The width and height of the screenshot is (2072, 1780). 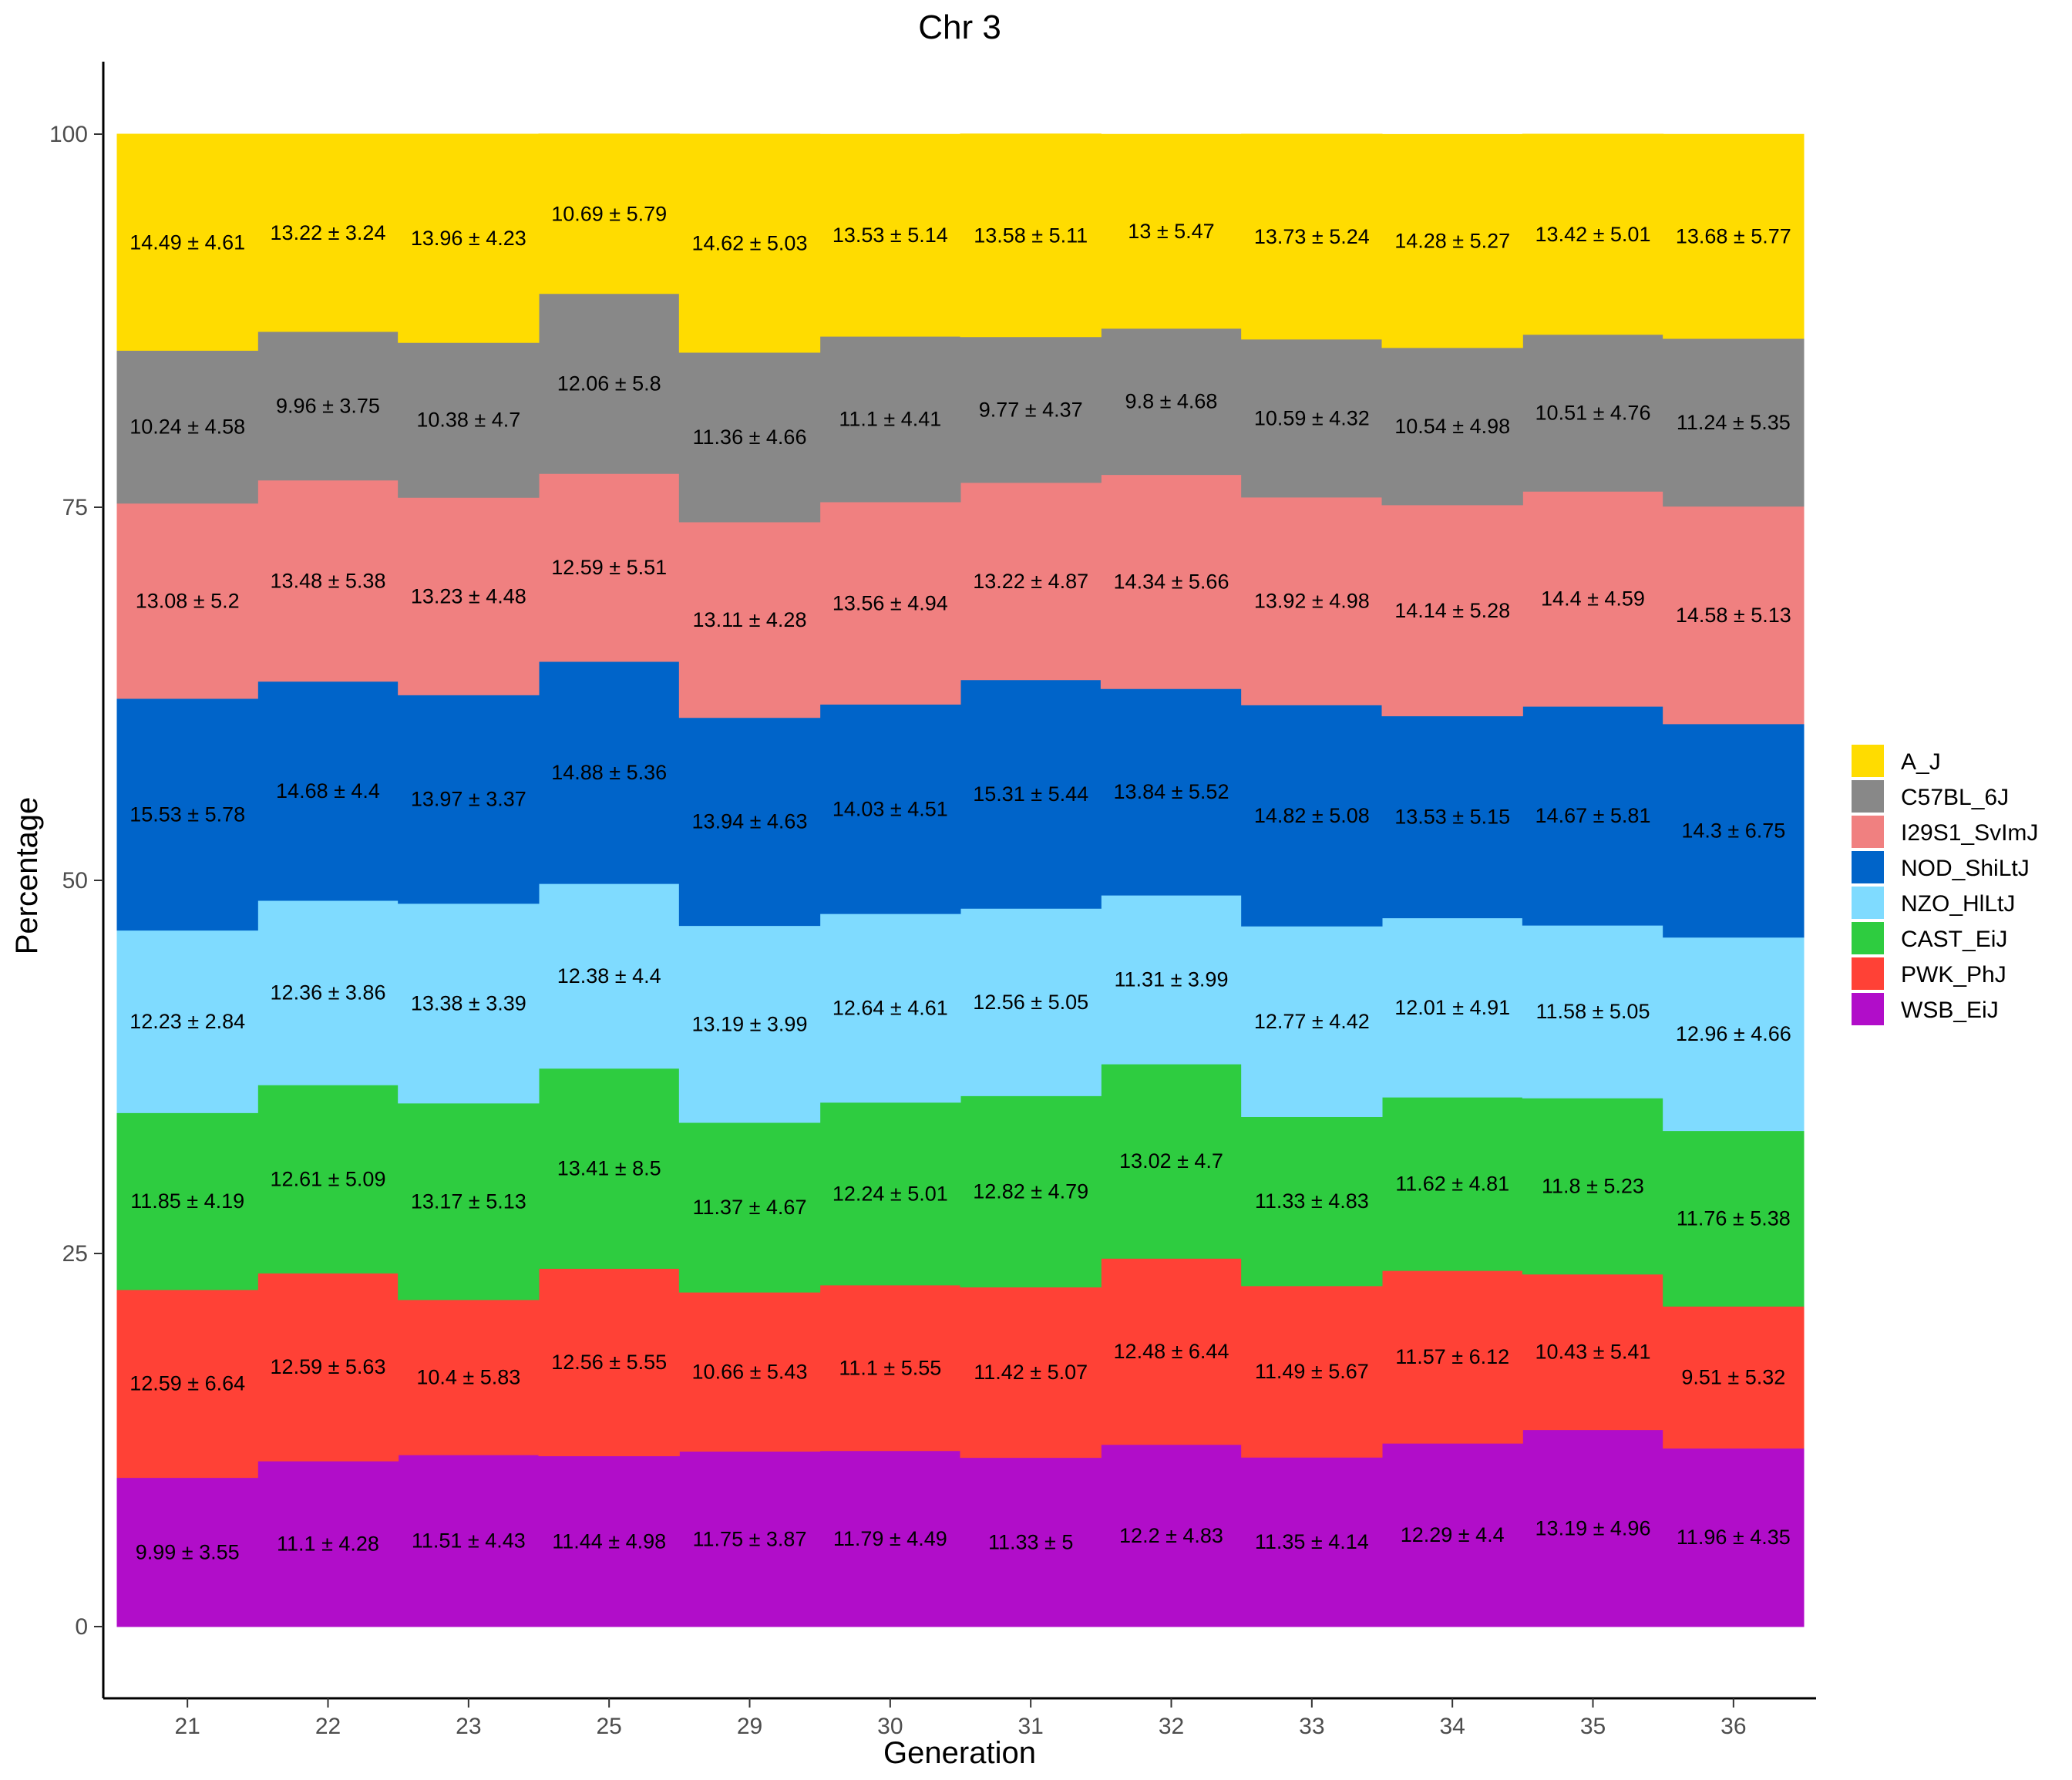 I want to click on data-label-C57BL_6J-32: 9.8 ± 4.68, so click(x=1172, y=402).